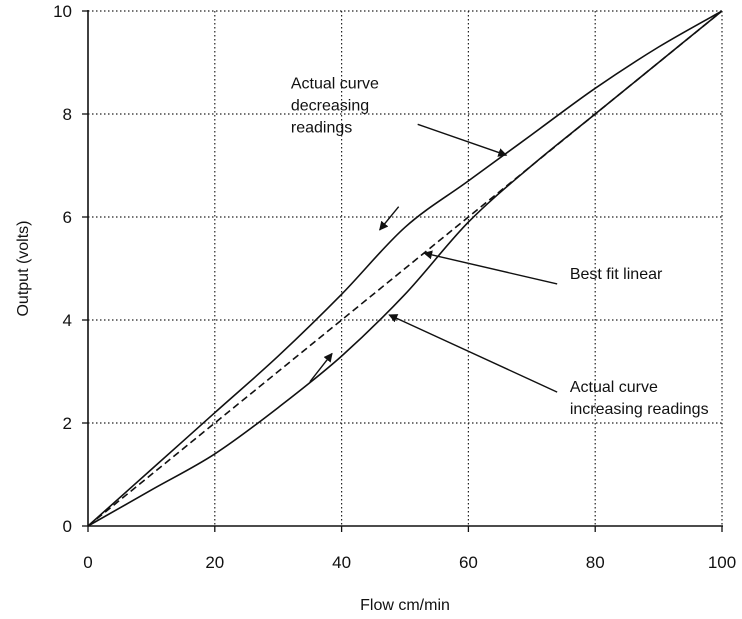 This screenshot has width=742, height=619. I want to click on x-tick-label: 0, so click(87, 562).